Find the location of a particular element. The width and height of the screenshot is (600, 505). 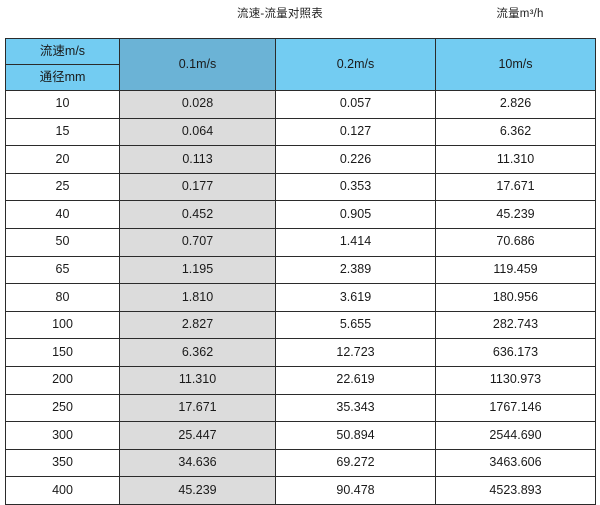

table-row: 200 11.310 22.619 1130.973 is located at coordinates (300, 380).